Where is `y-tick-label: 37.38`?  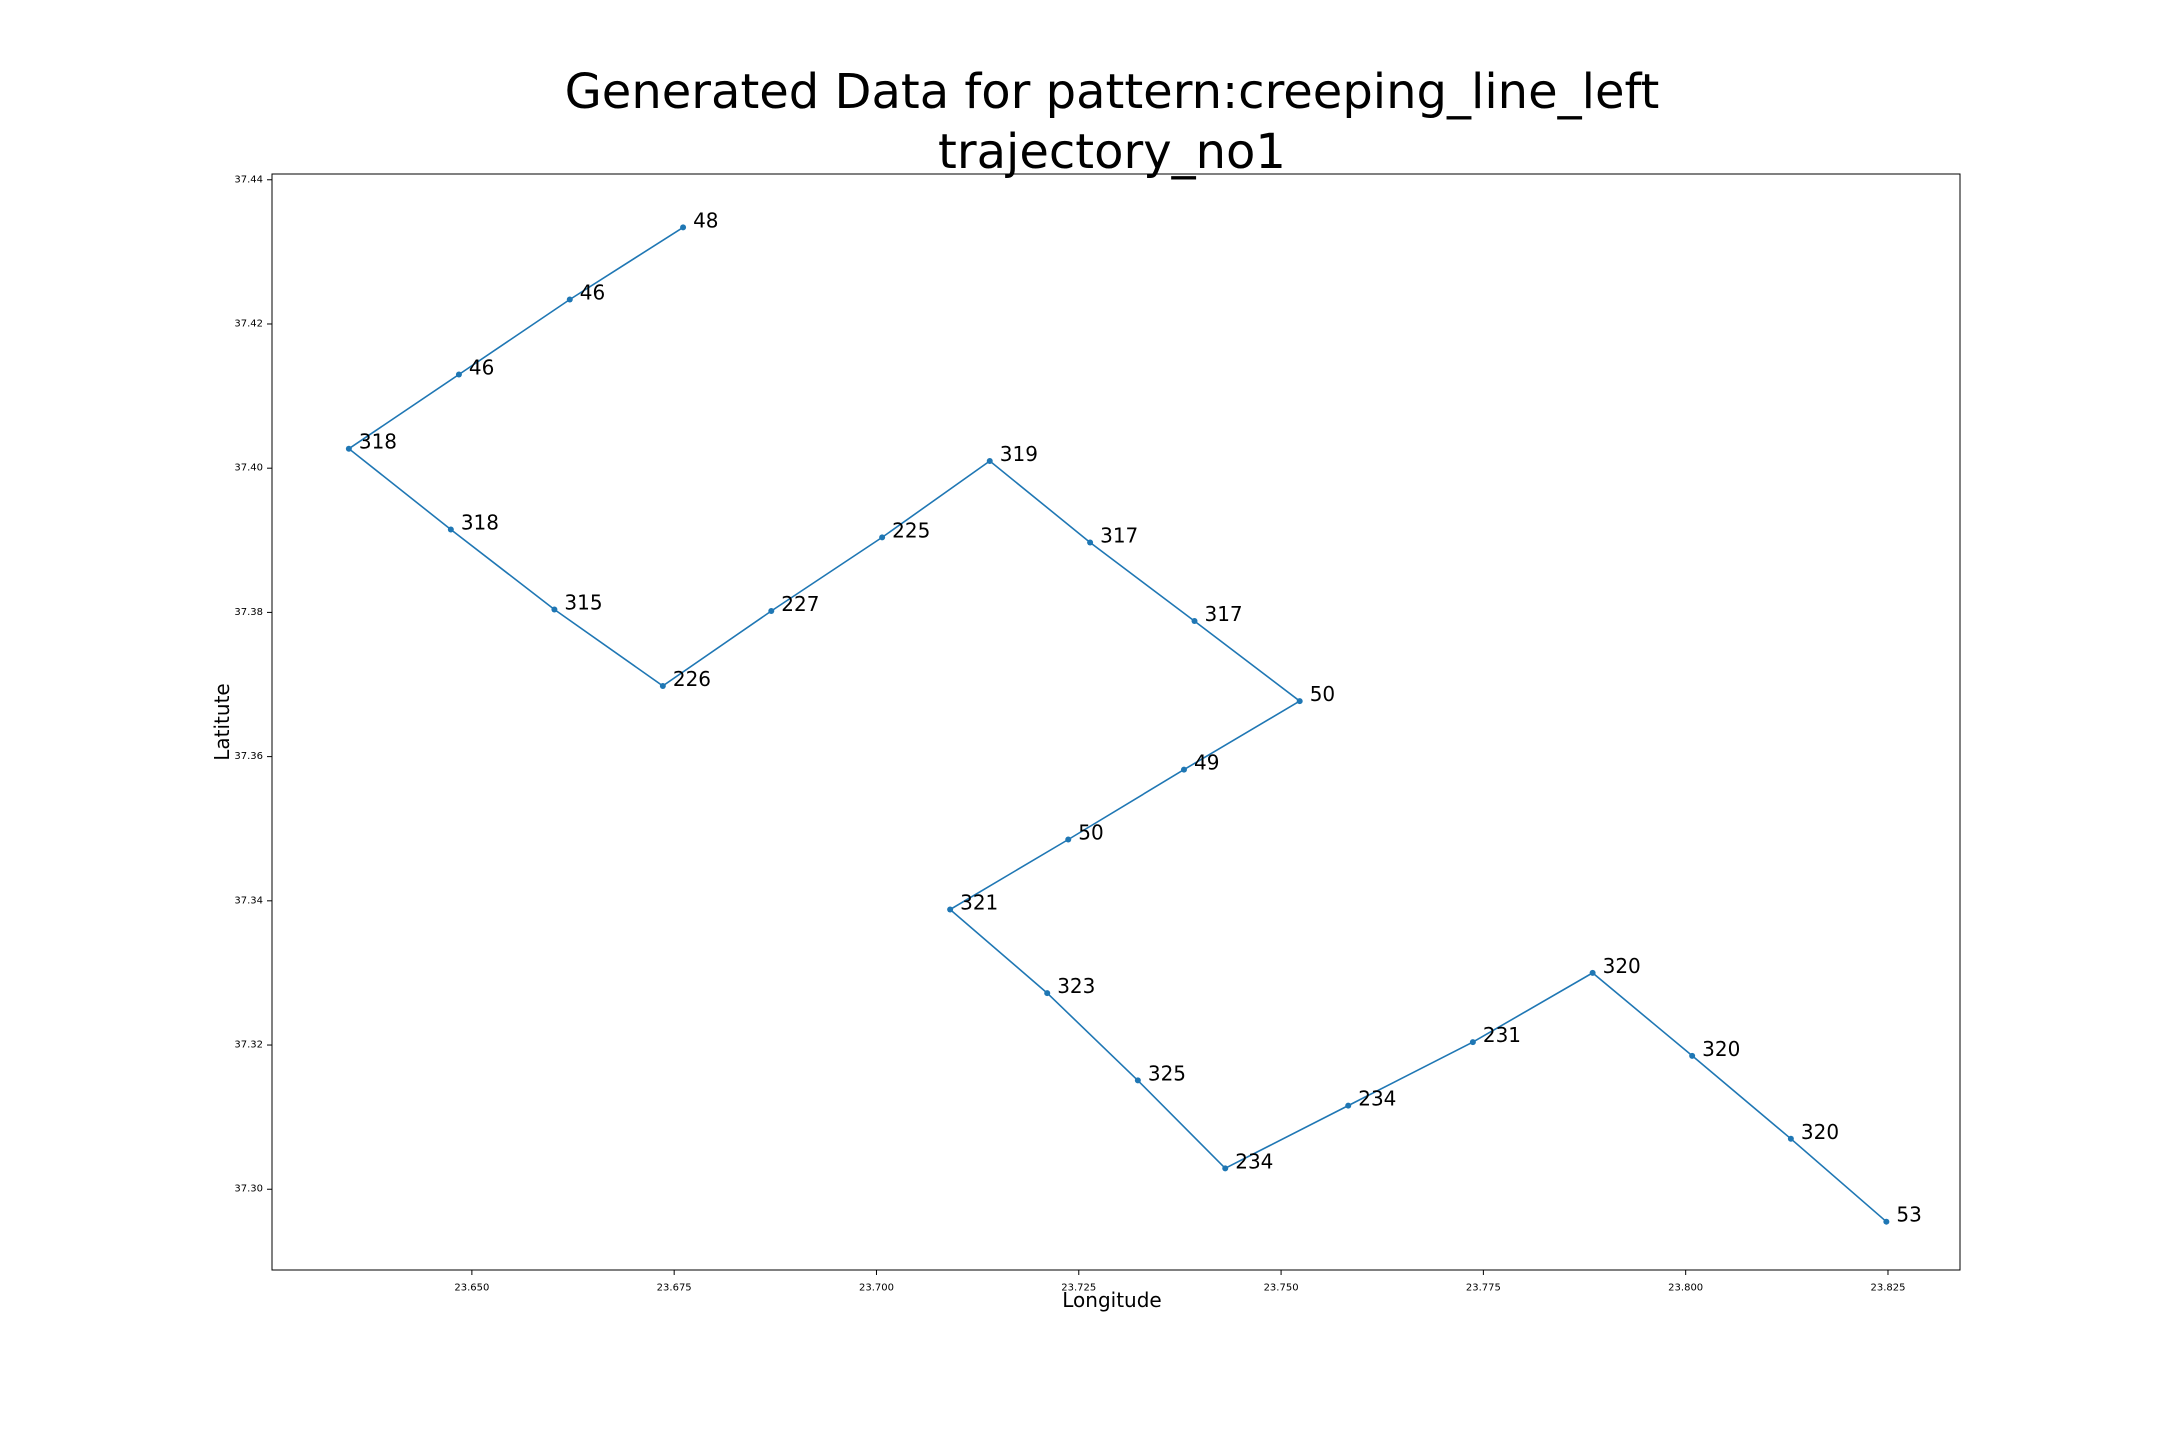
y-tick-label: 37.38 is located at coordinates (248, 612).